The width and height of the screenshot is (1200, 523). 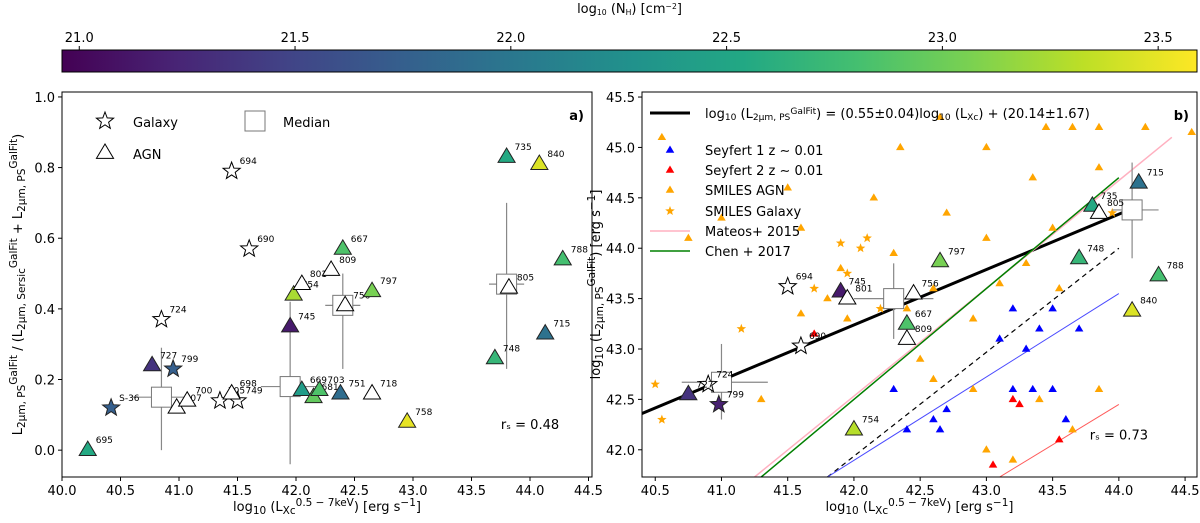 I want to click on colorbar-tick-label: 22.0, so click(x=510, y=38).